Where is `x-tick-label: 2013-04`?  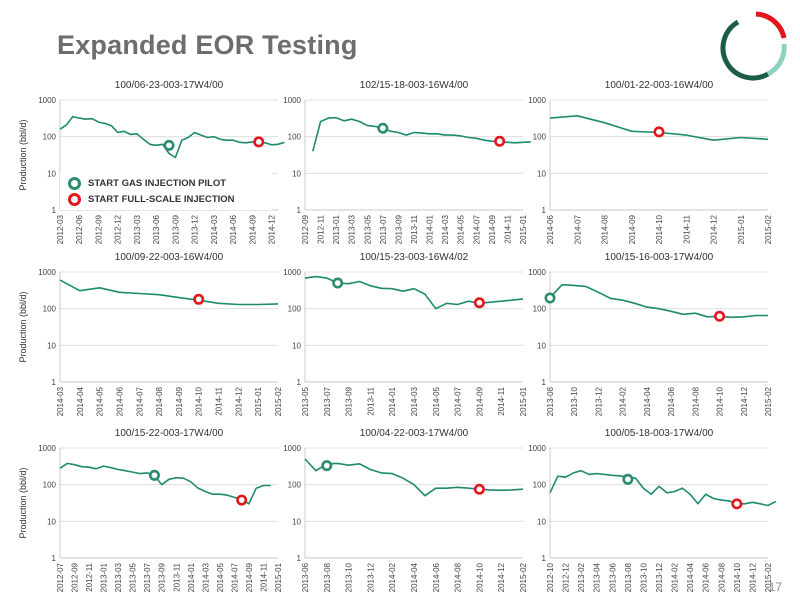 x-tick-label: 2013-04 is located at coordinates (597, 577).